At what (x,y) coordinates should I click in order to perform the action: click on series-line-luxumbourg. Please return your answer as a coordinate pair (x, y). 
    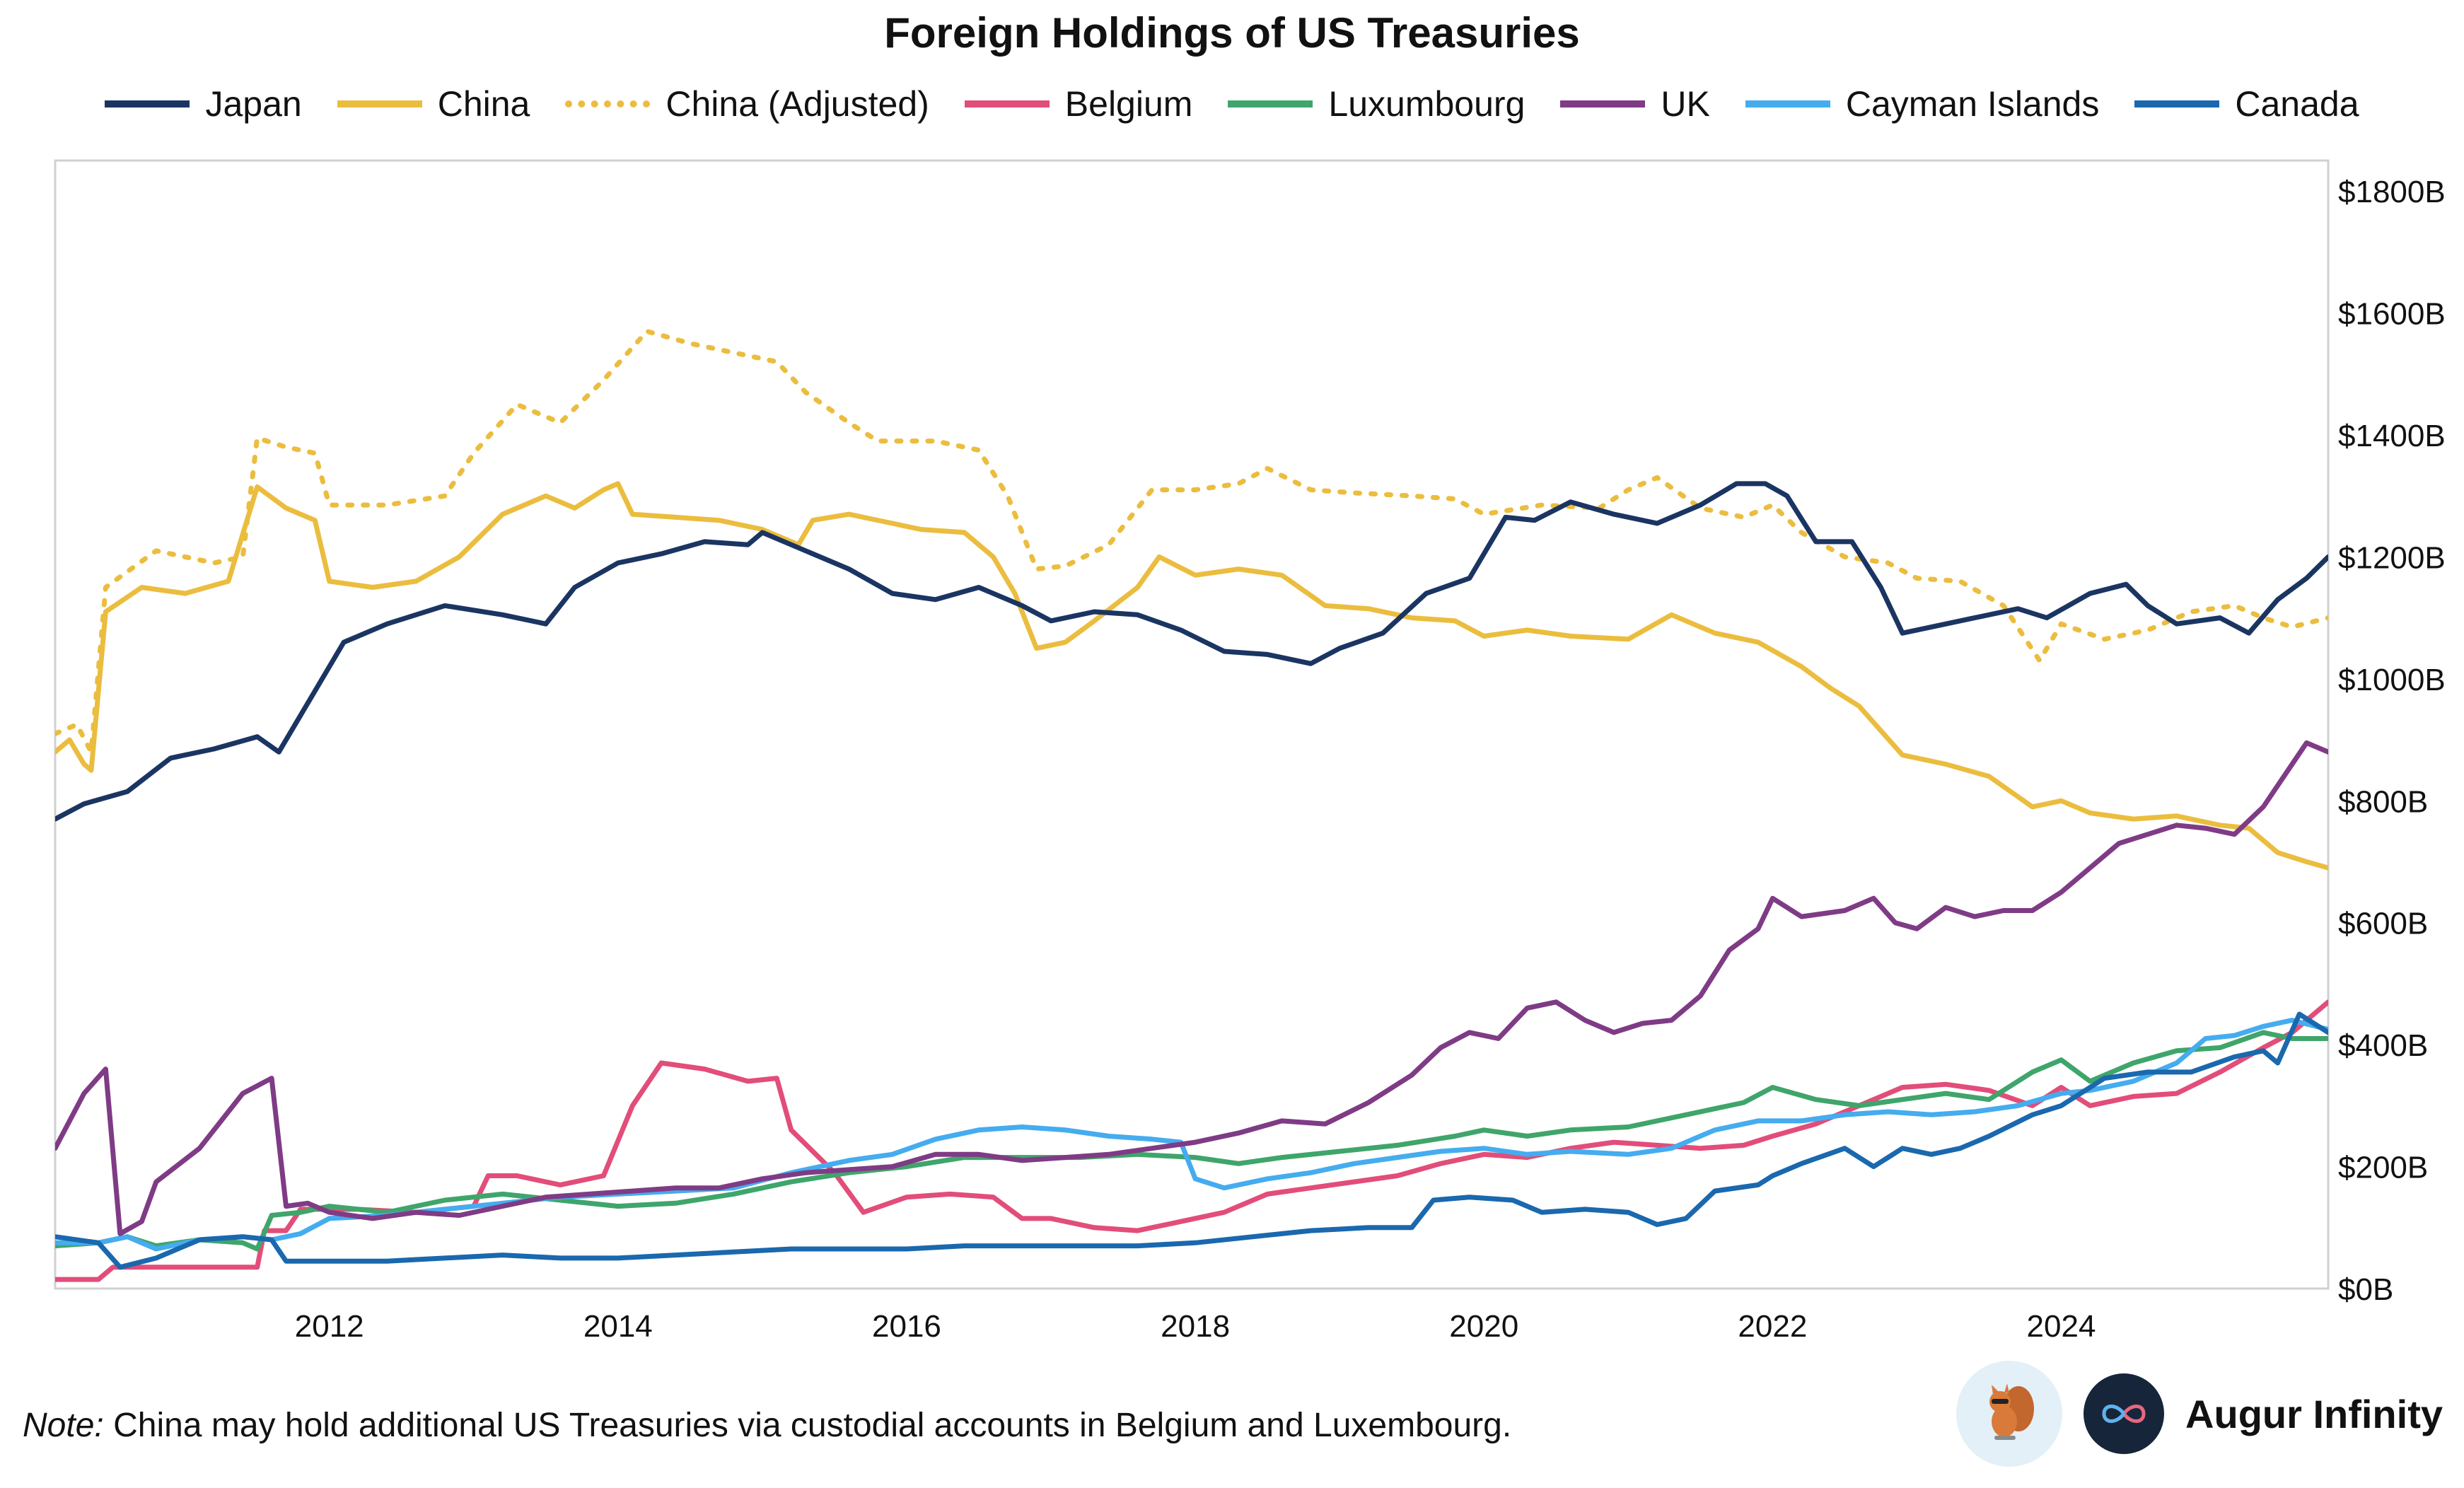
    Looking at the image, I should click on (1191, 1141).